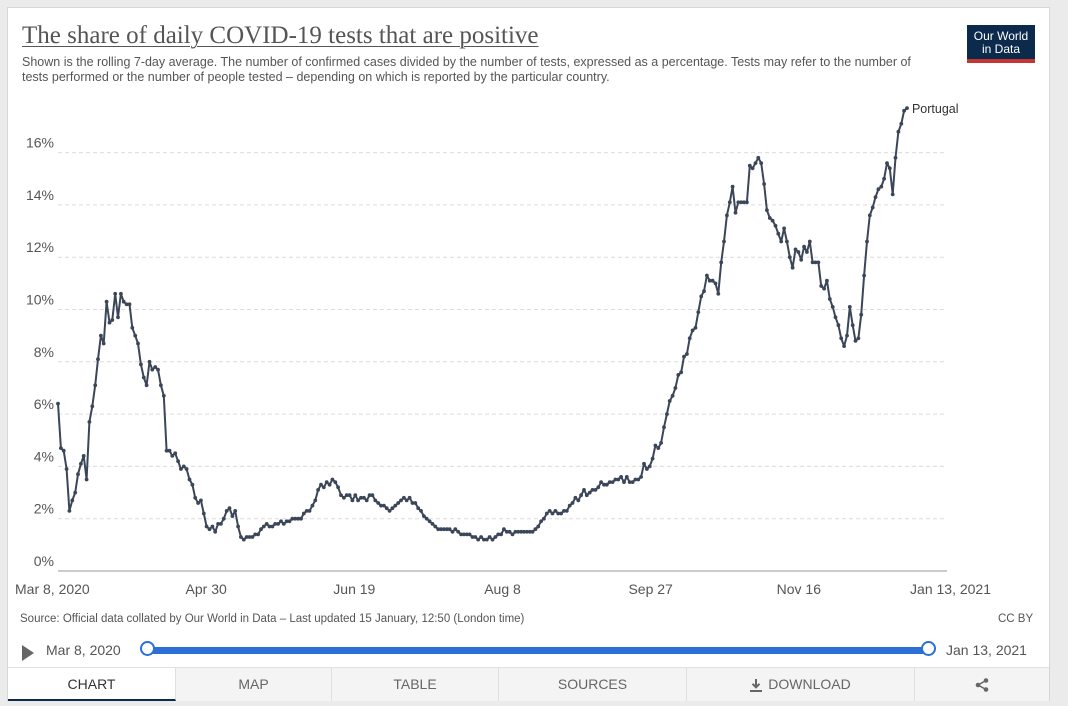 This screenshot has width=1068, height=706. I want to click on owid-logo: Our World in Data, so click(1001, 44).